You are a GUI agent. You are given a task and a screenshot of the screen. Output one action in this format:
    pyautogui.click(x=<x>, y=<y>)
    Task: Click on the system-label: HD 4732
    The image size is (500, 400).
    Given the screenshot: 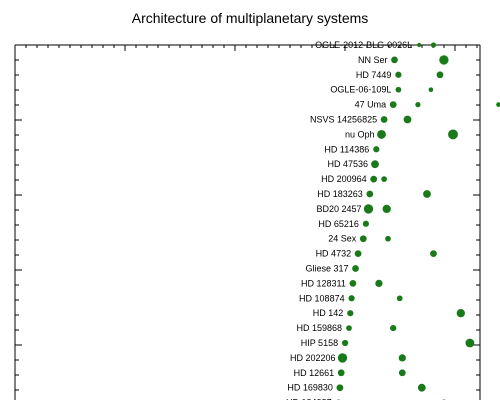 What is the action you would take?
    pyautogui.click(x=334, y=254)
    